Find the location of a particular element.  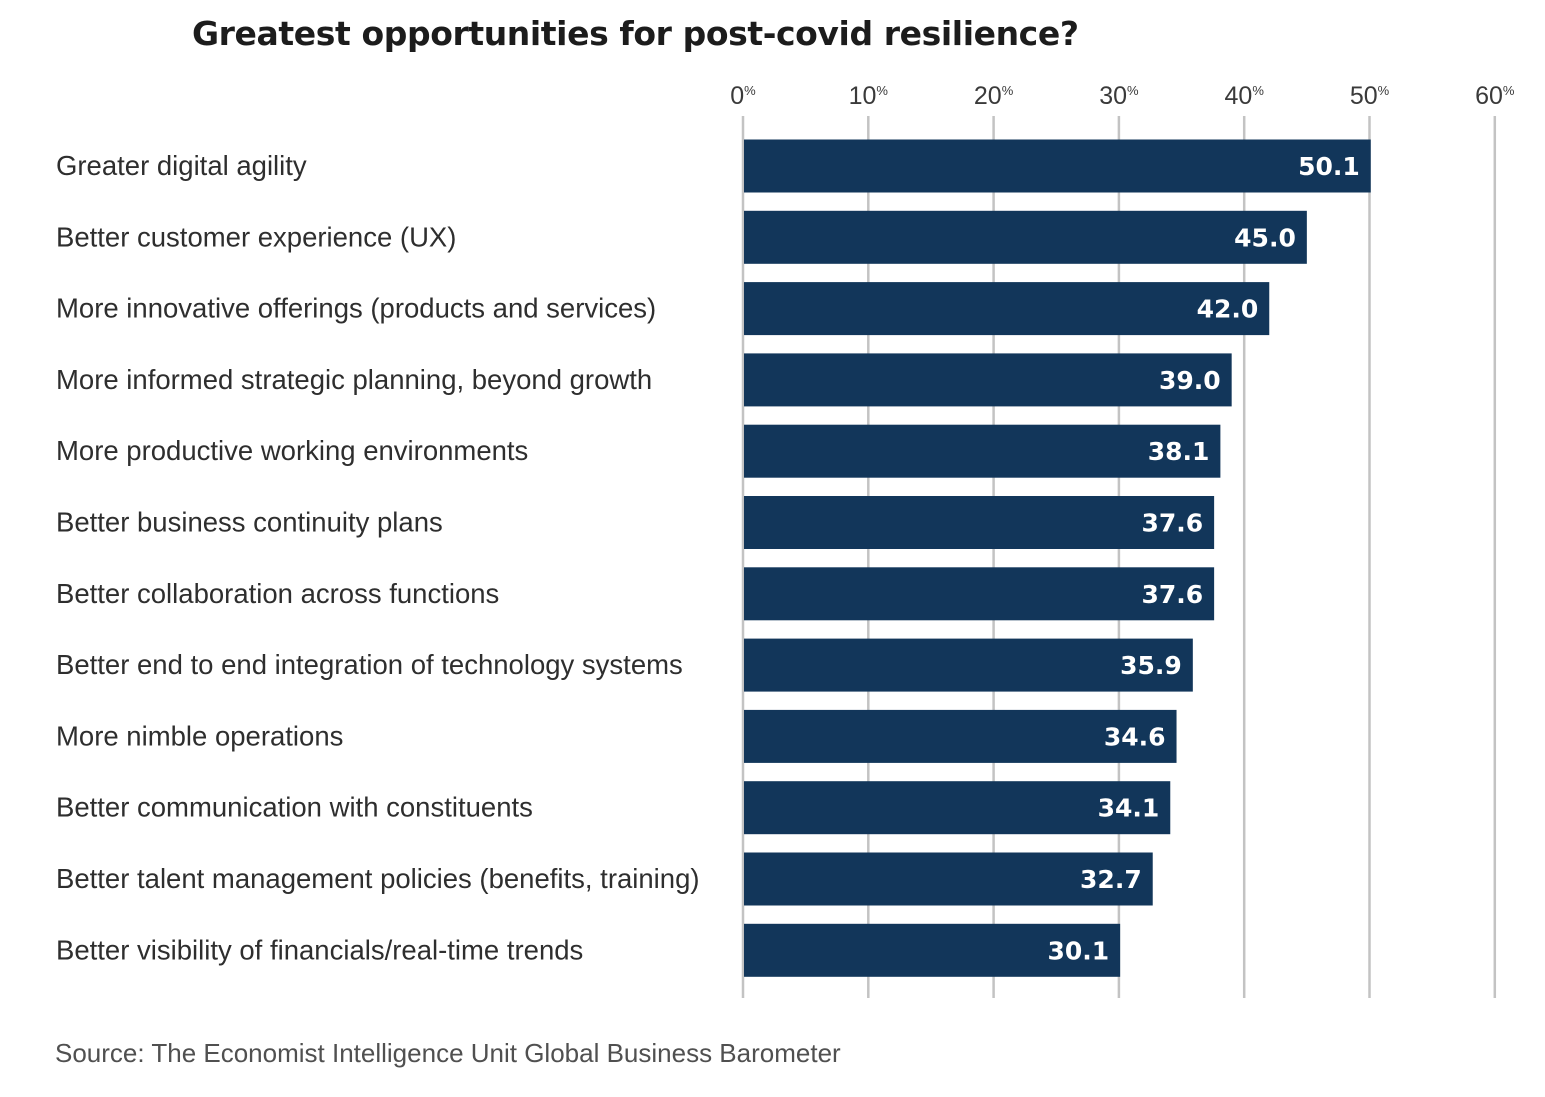

value-label-8: 35.9 is located at coordinates (1151, 665).